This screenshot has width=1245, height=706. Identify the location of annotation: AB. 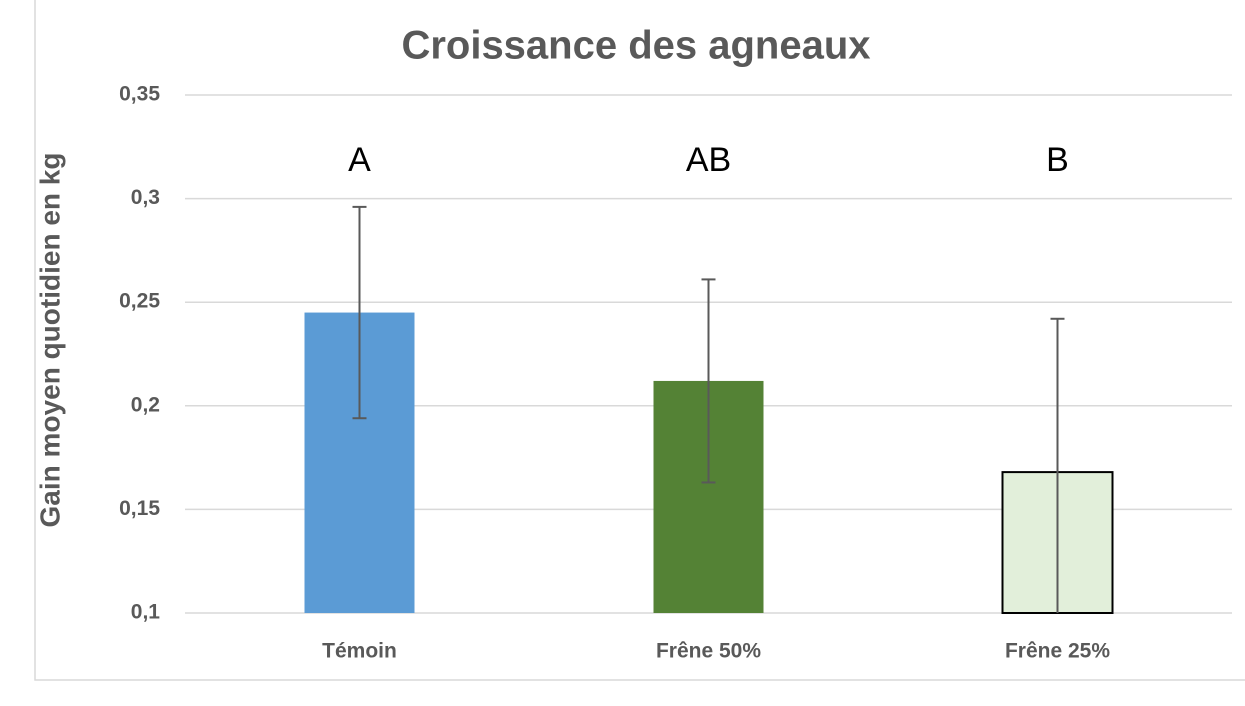
(708, 160).